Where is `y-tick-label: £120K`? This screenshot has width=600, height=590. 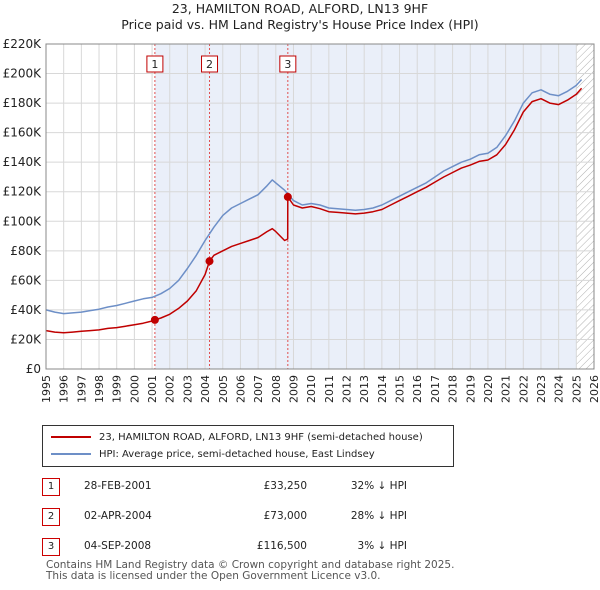
y-tick-label: £120K is located at coordinates (23, 192).